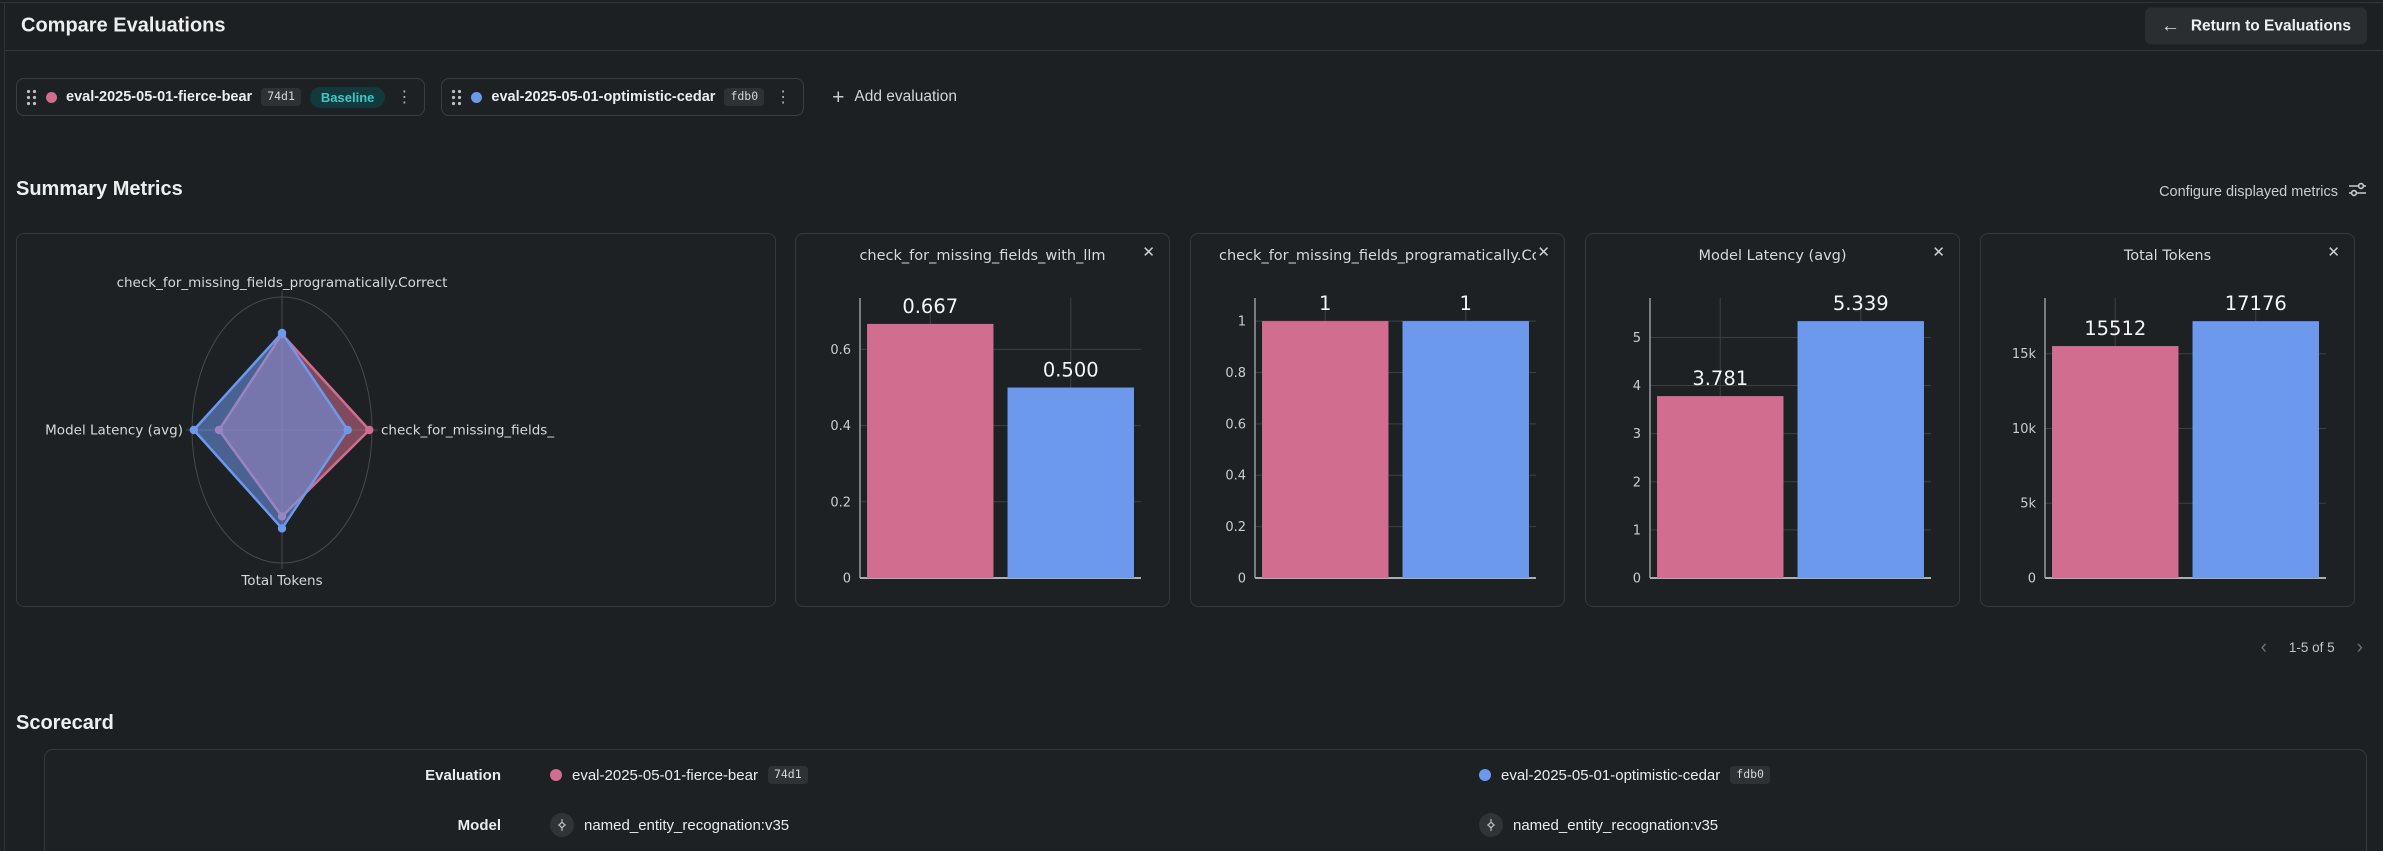  What do you see at coordinates (281, 581) in the screenshot?
I see `svg-text: Total Tokens` at bounding box center [281, 581].